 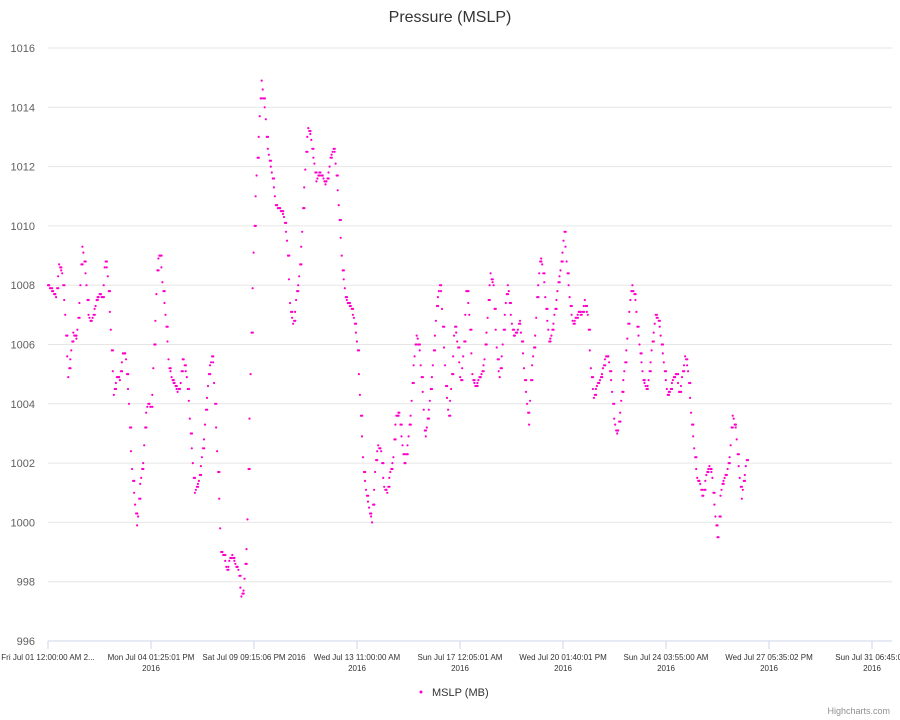 I want to click on legend-marker, so click(x=421, y=692).